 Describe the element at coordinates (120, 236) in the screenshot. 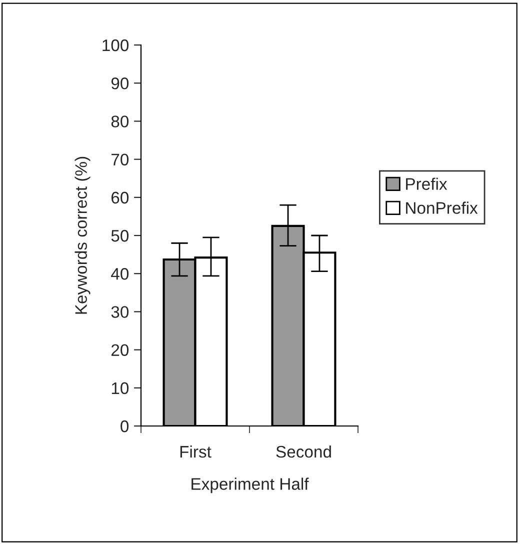

I see `y-tick-label: 50` at that location.